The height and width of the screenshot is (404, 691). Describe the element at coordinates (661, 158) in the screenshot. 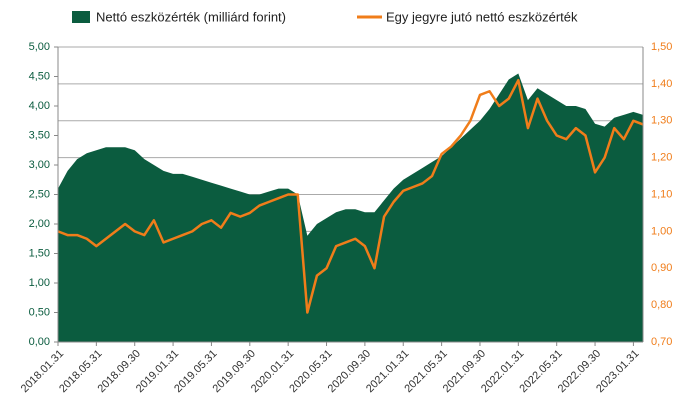

I see `y2-tick-label: 1,20` at that location.